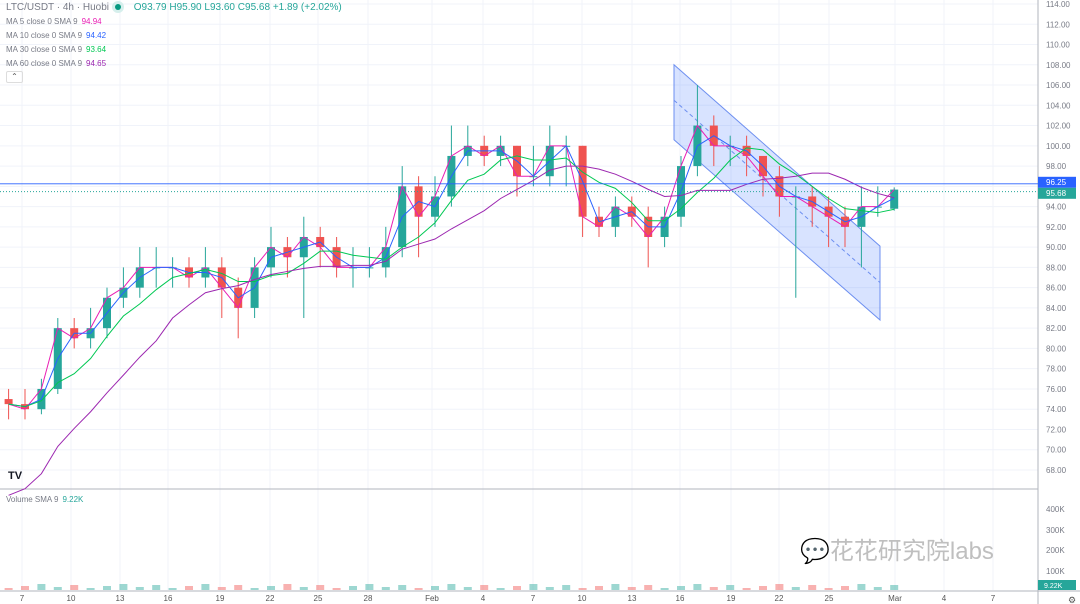 The image size is (1080, 604). What do you see at coordinates (1058, 4) in the screenshot?
I see `price-tick-label: 114.00` at bounding box center [1058, 4].